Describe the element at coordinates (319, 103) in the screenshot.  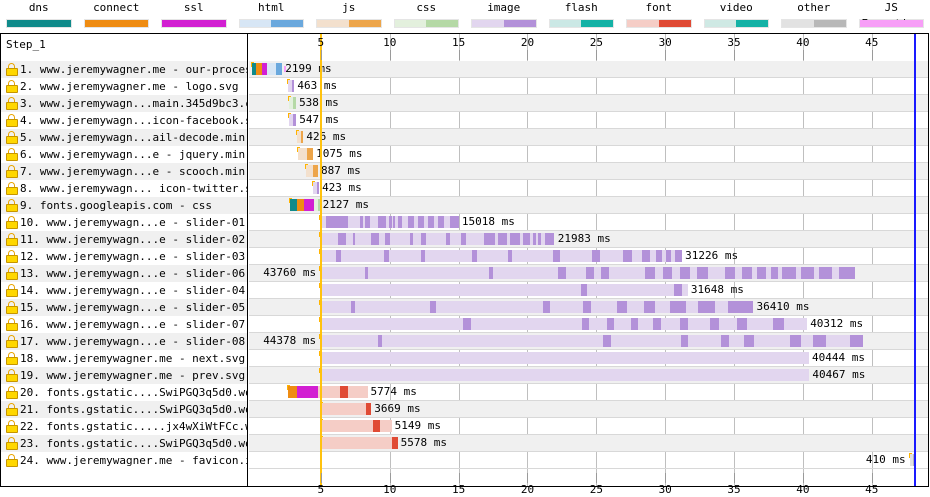
I see `request-duration-label: 538 ms` at that location.